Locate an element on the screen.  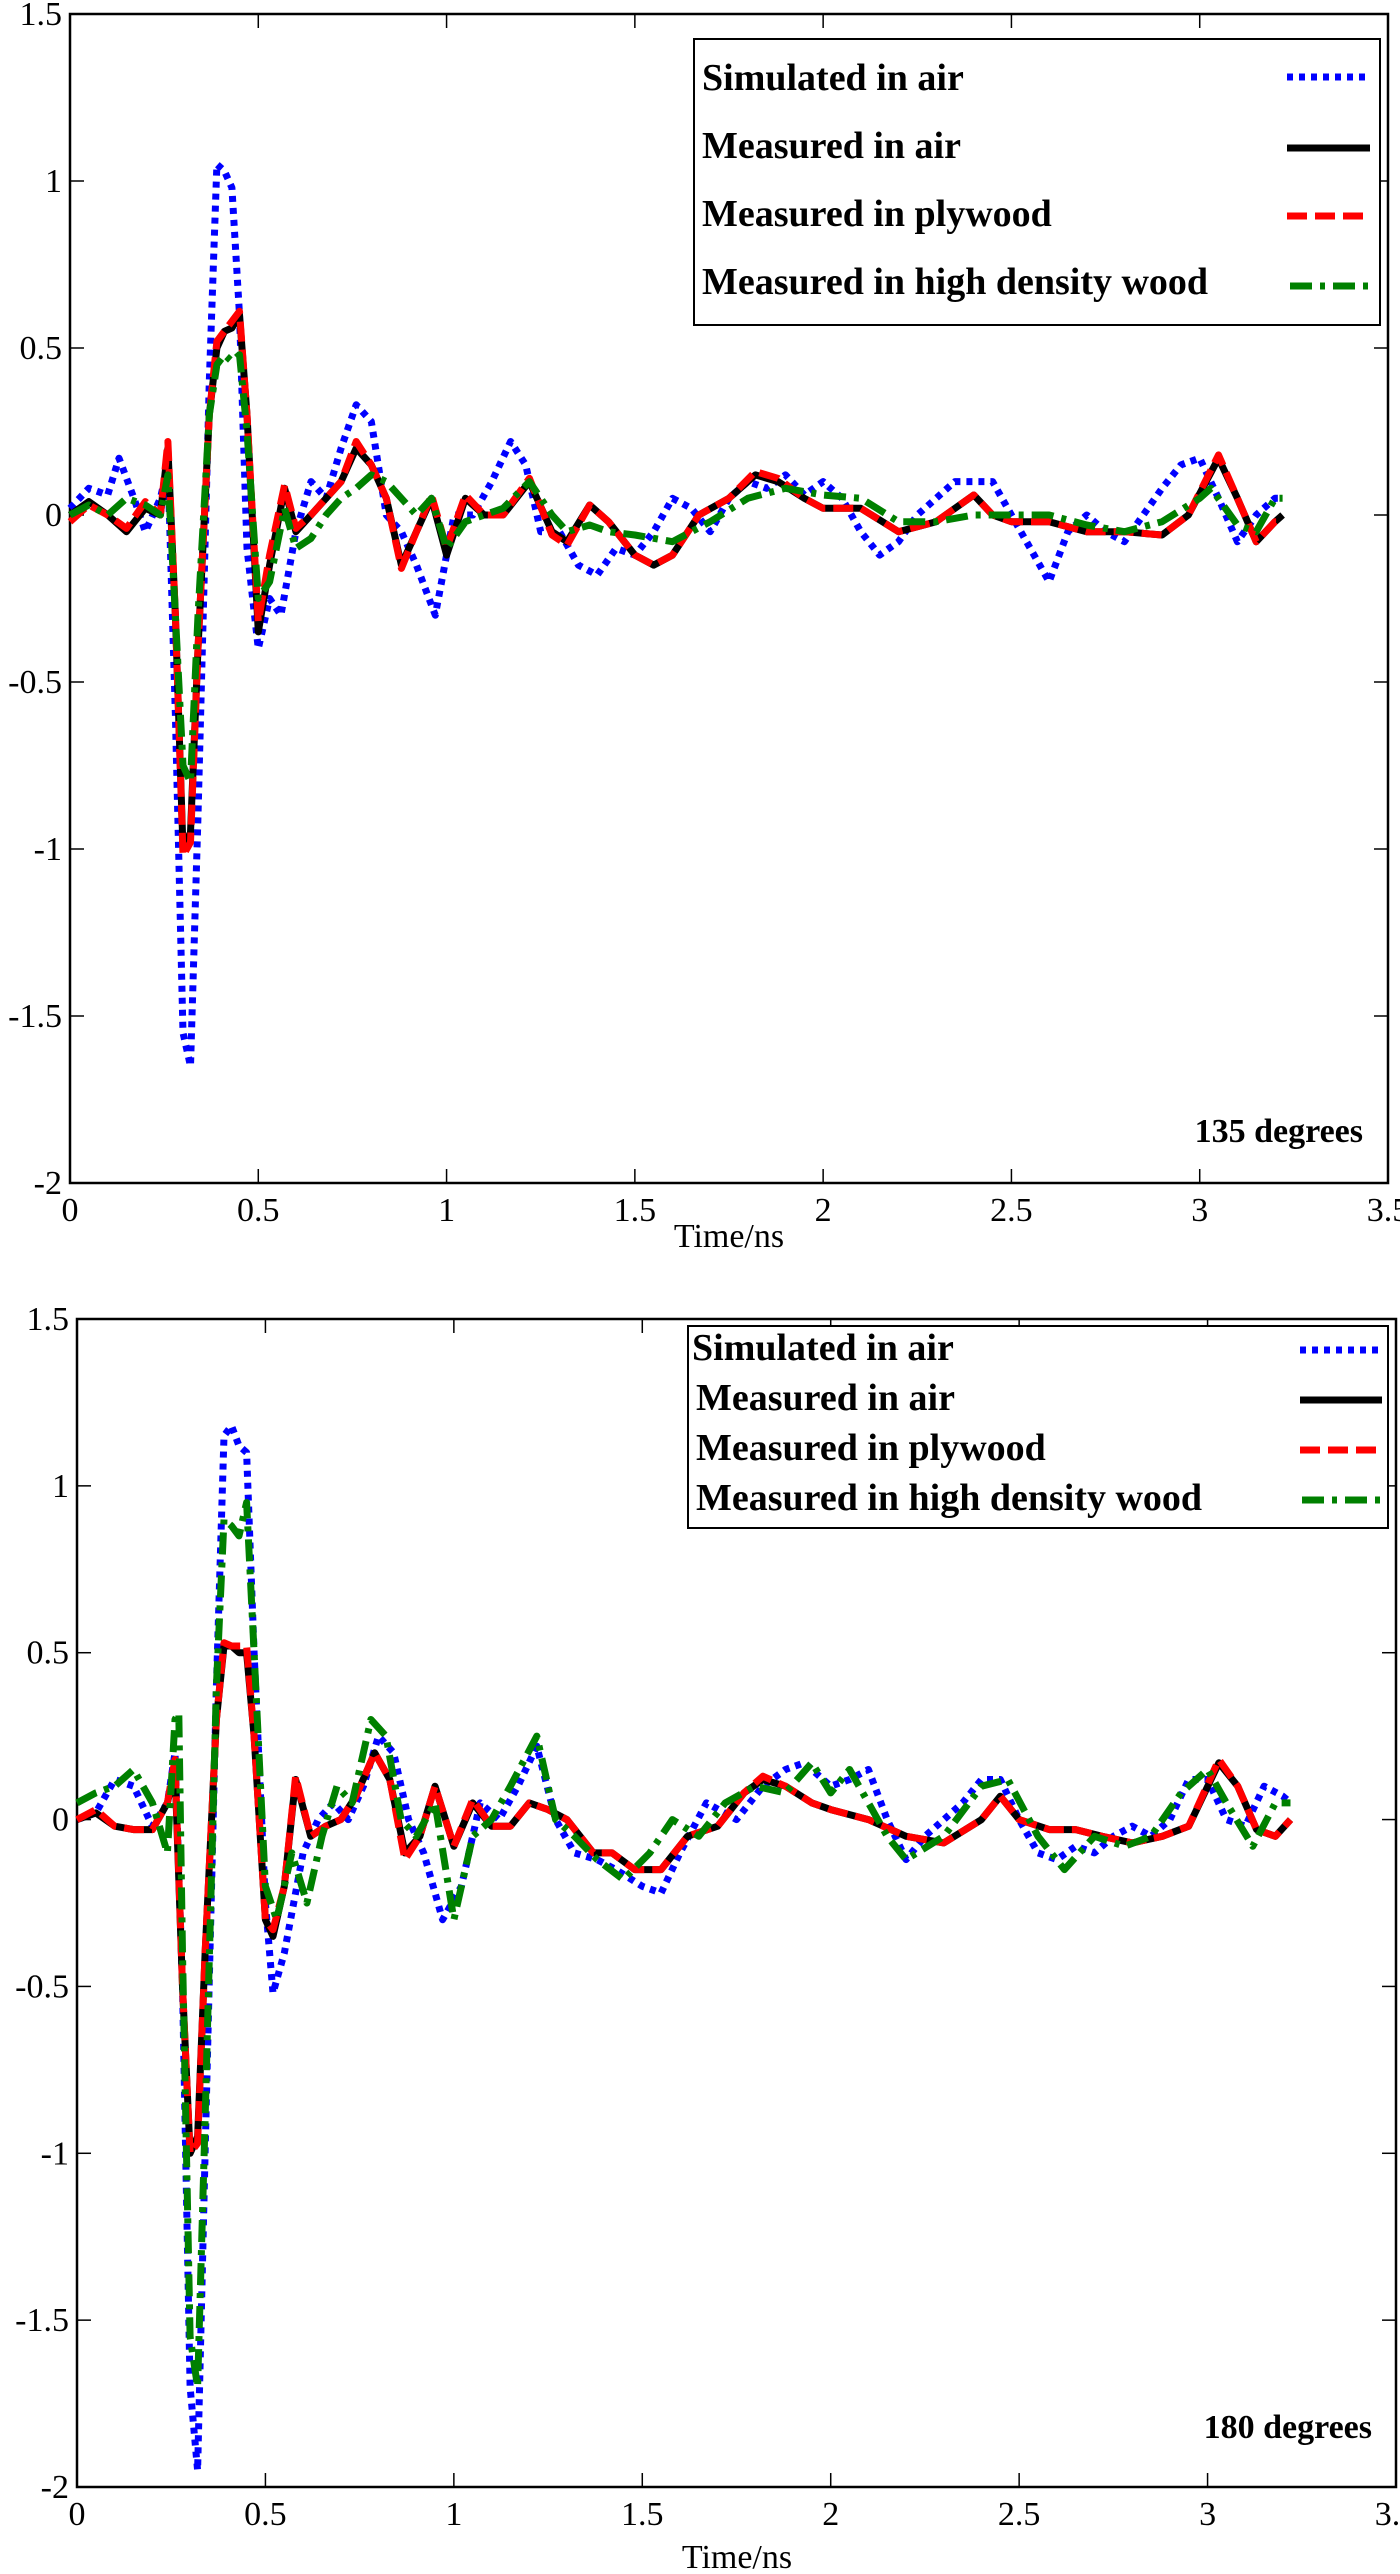
angle-annotation: 135 degrees is located at coordinates (1279, 1131).